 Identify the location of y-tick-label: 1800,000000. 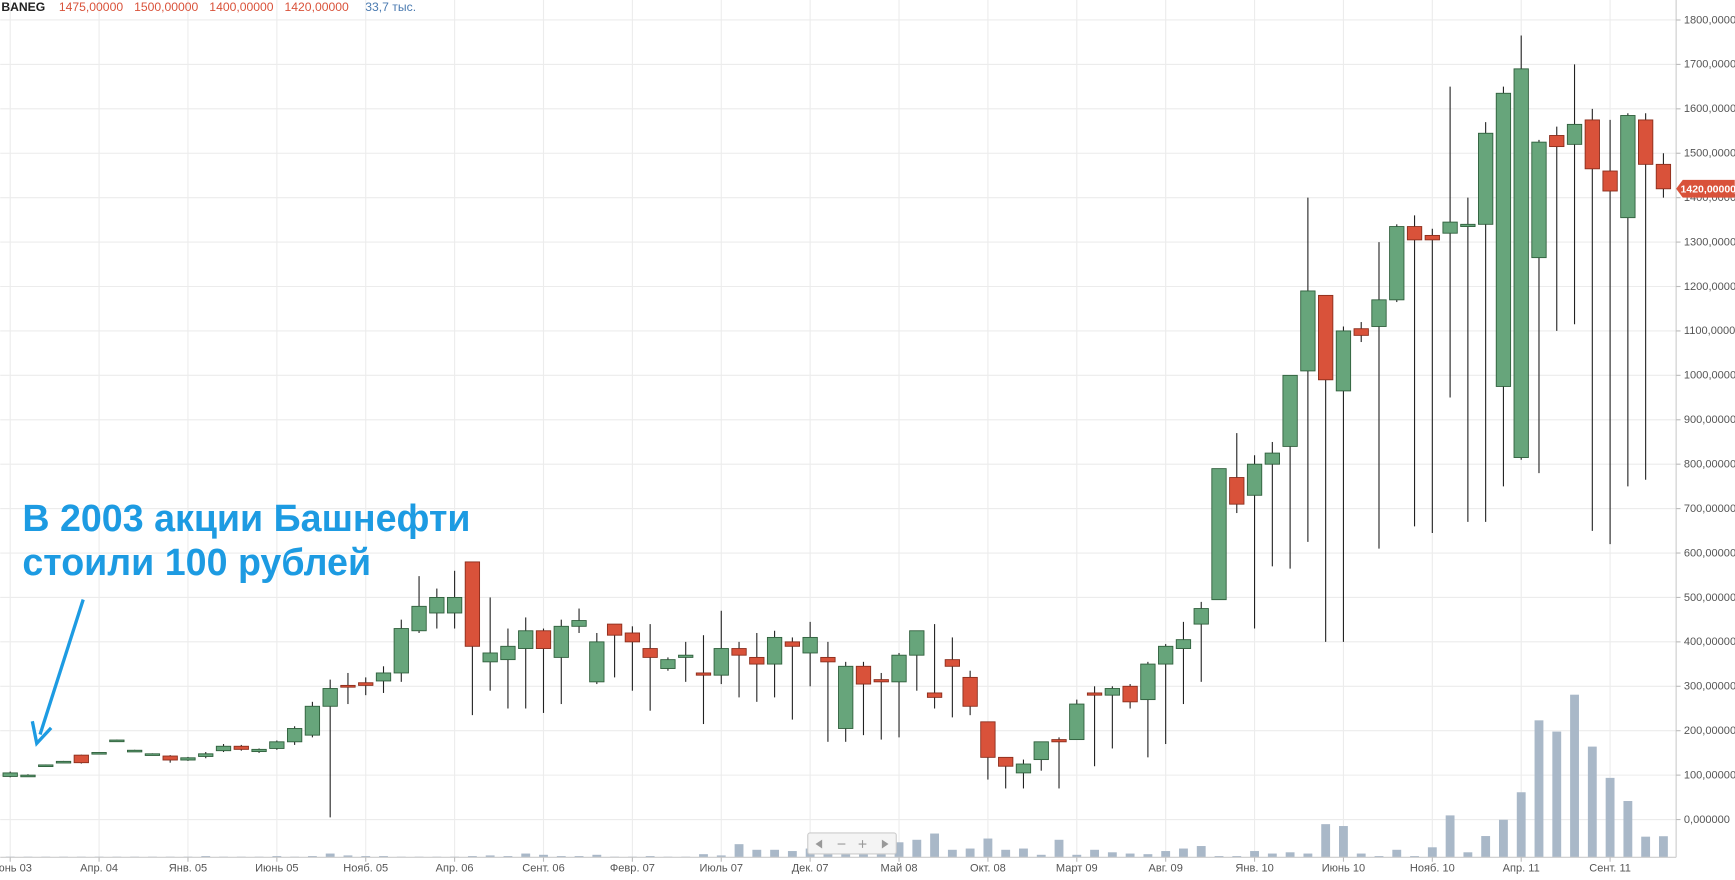
(1709, 20).